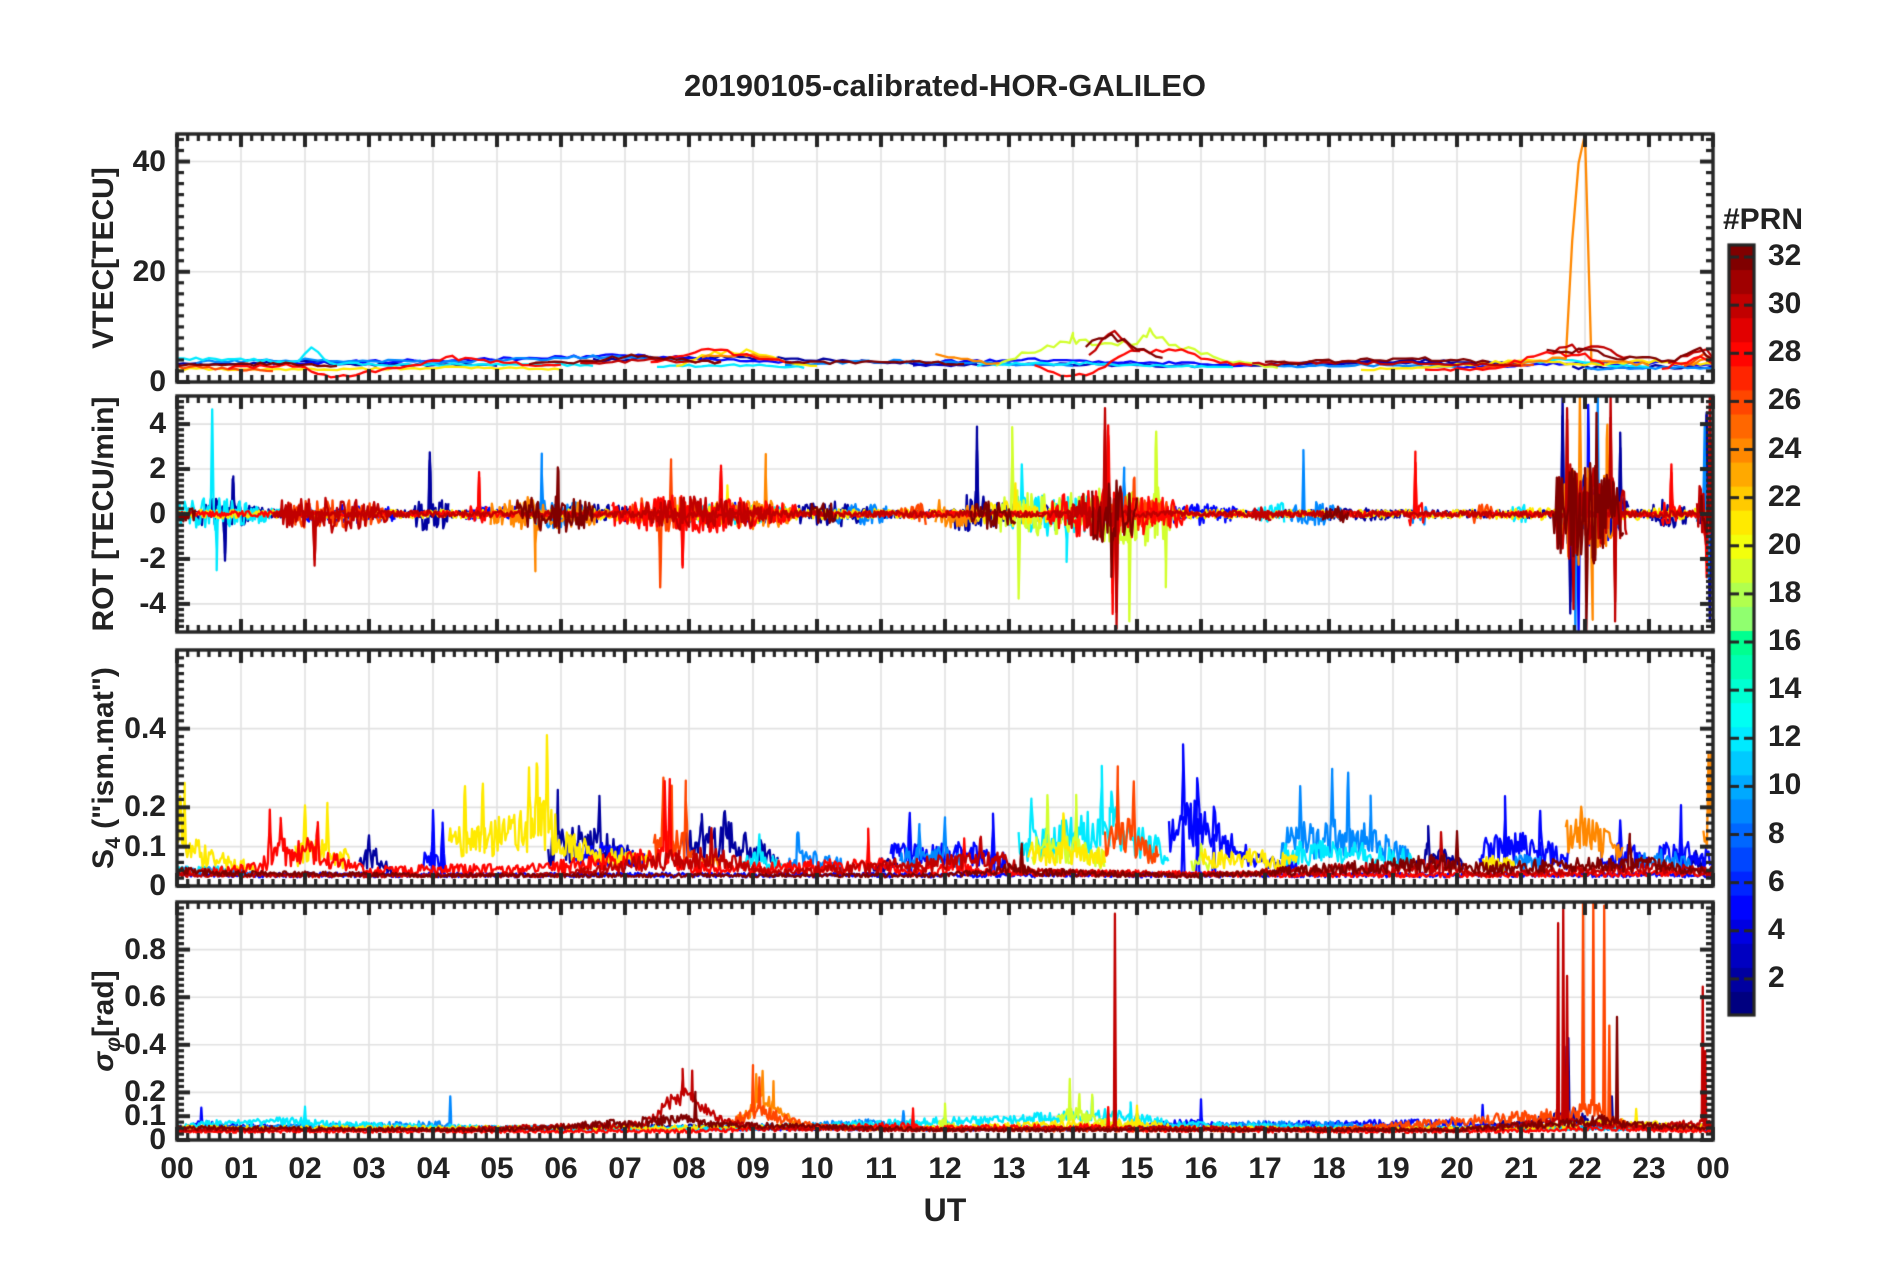  I want to click on colorbar-tick-label: 2, so click(1776, 977).